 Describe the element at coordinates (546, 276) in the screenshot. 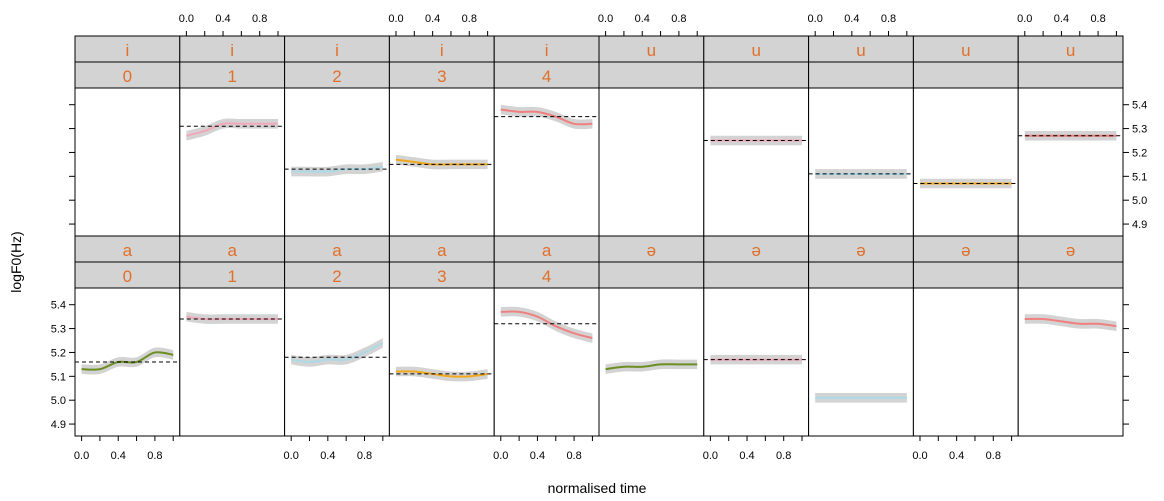

I see `strip-tone-label: 4` at that location.